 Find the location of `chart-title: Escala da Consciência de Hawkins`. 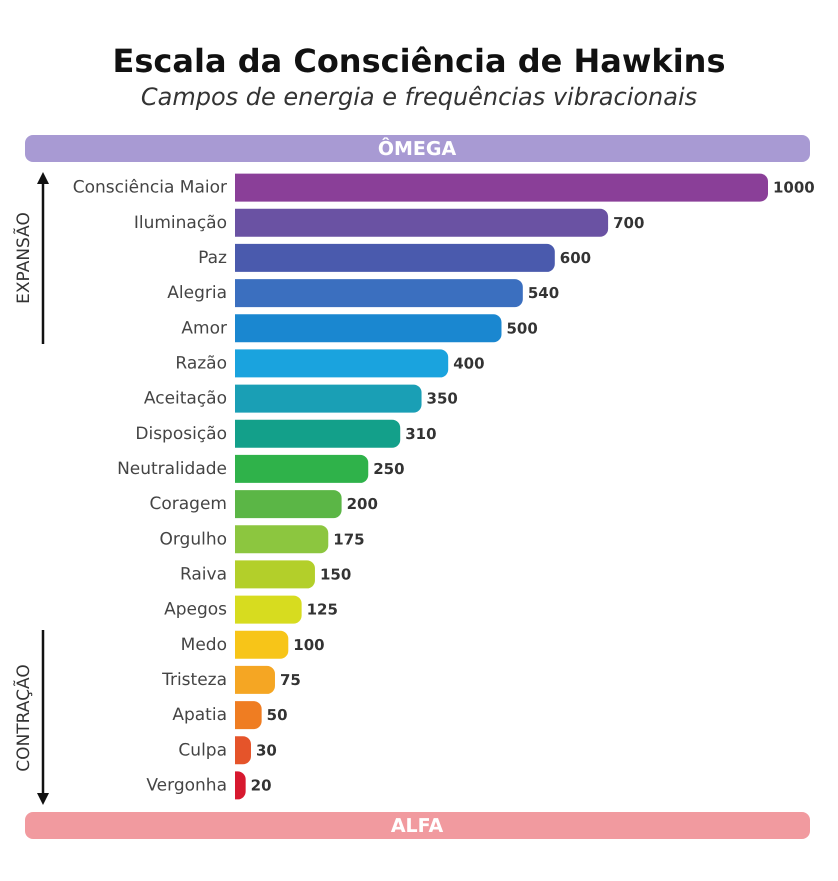

chart-title: Escala da Consciência de Hawkins is located at coordinates (419, 61).